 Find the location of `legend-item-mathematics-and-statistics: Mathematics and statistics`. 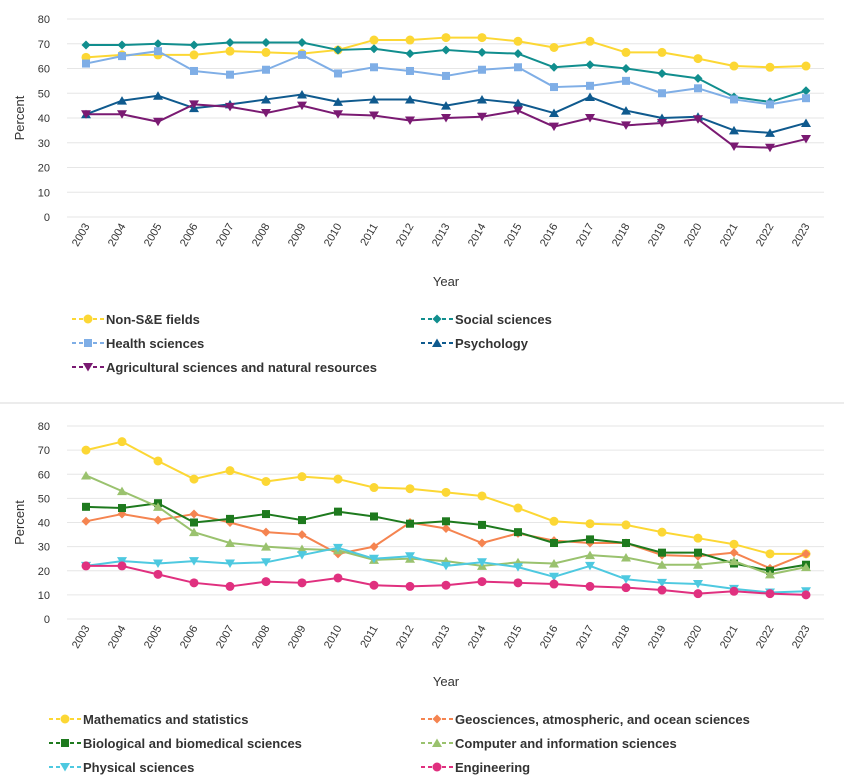

legend-item-mathematics-and-statistics: Mathematics and statistics is located at coordinates (148, 719).